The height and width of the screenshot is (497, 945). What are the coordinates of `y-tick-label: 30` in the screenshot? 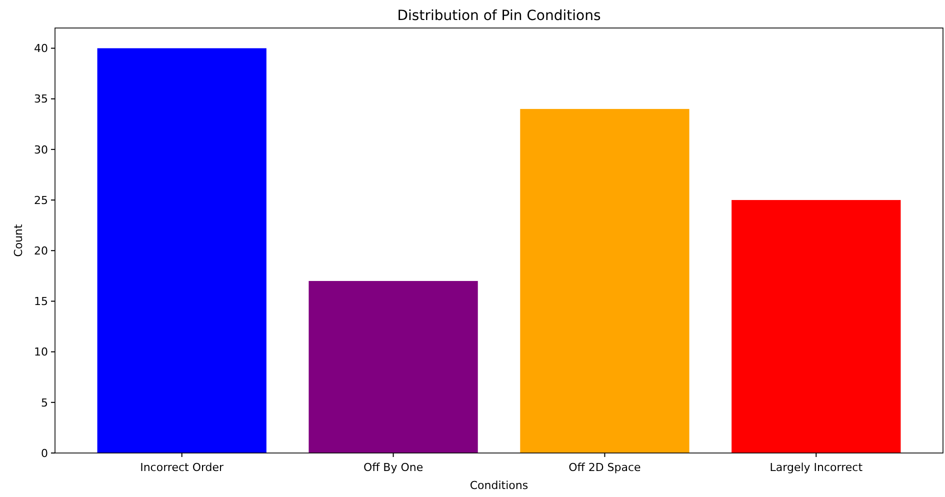 It's located at (41, 149).